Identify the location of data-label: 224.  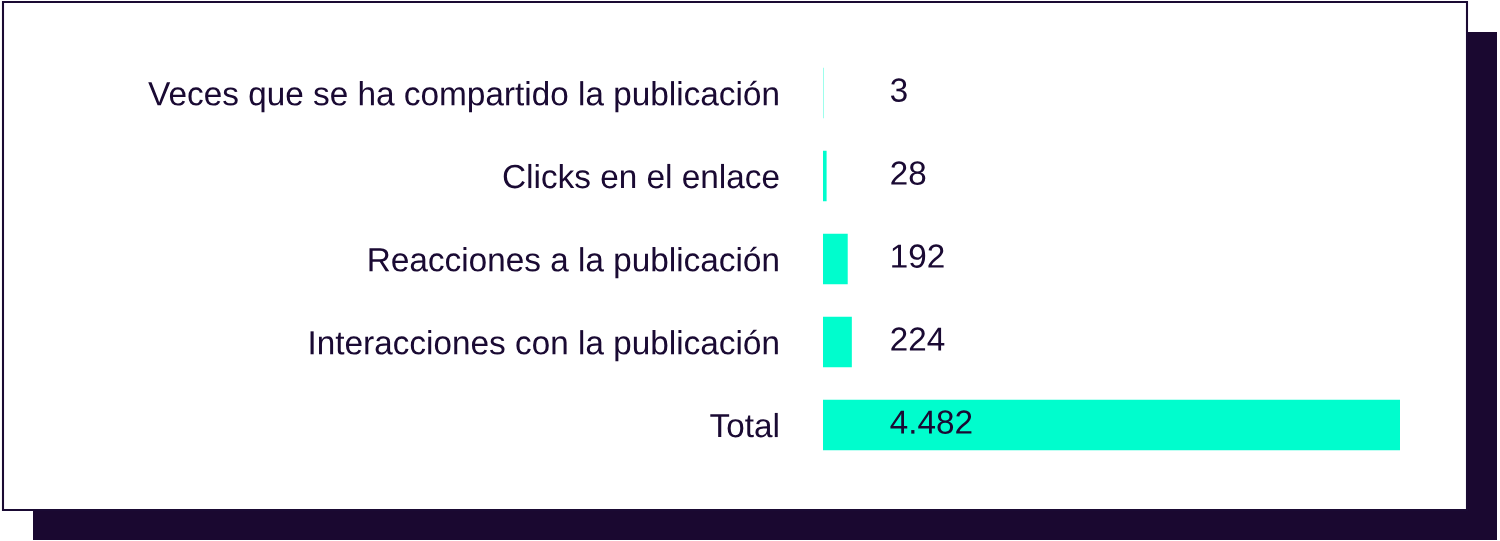
(918, 339).